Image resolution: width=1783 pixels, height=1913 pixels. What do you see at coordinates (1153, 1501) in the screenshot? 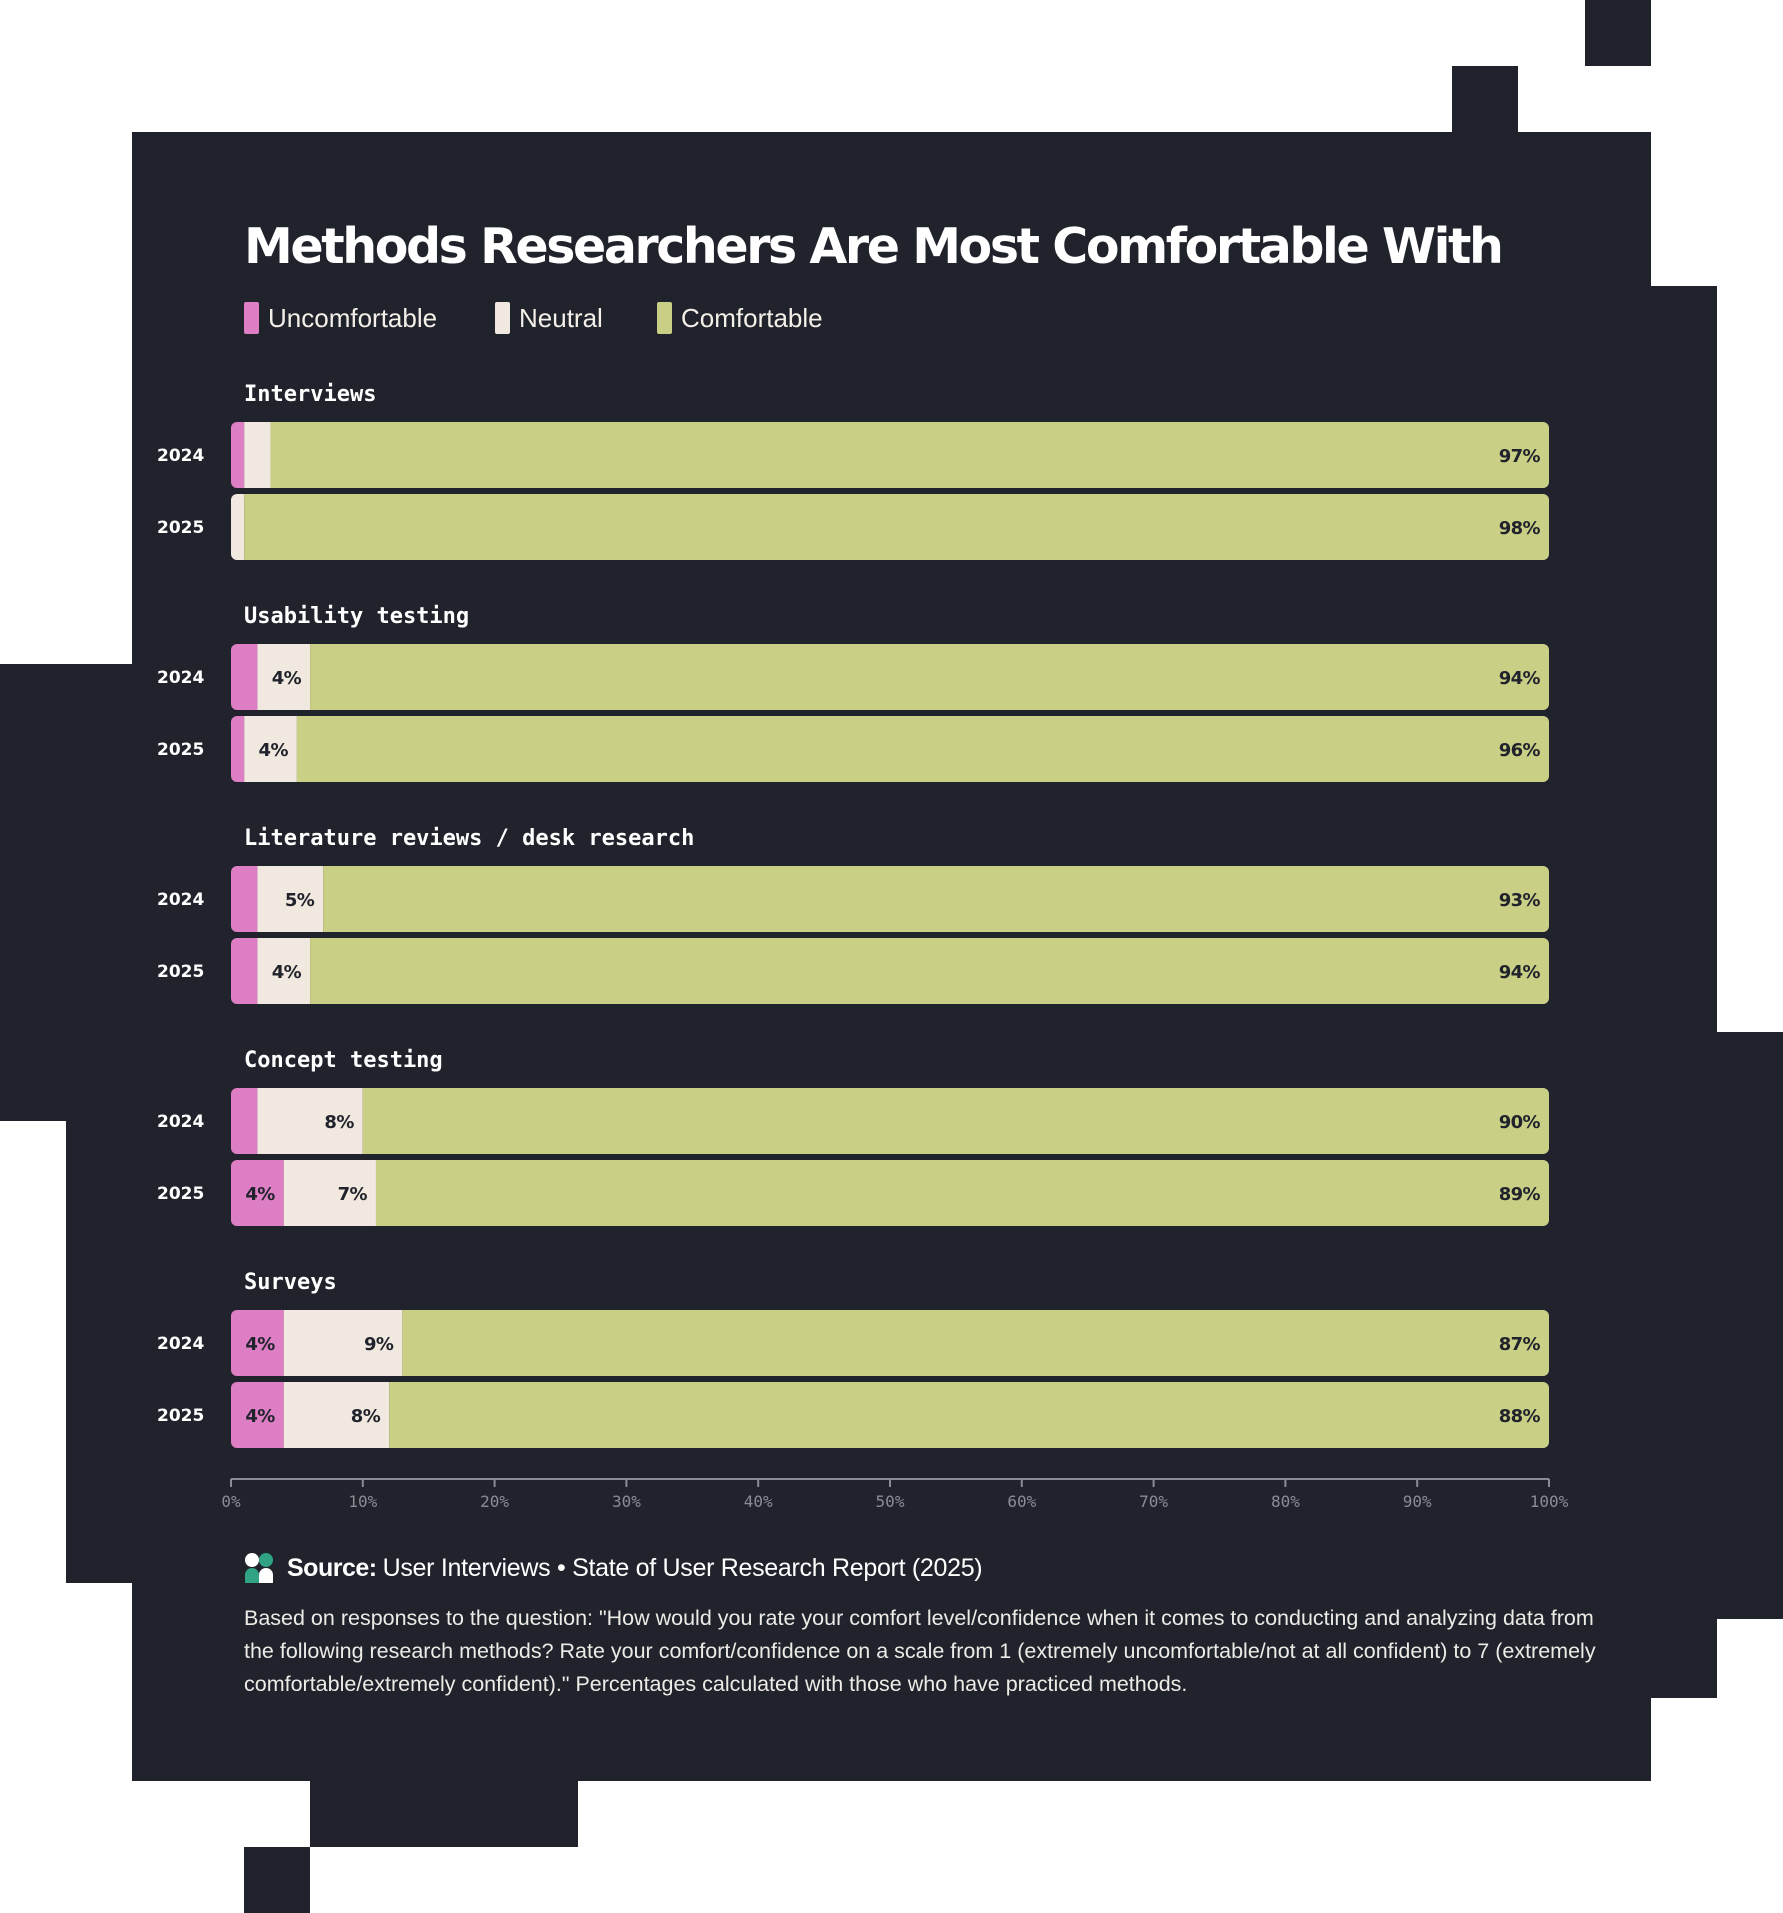
I see `x-tick-label: 70%` at bounding box center [1153, 1501].